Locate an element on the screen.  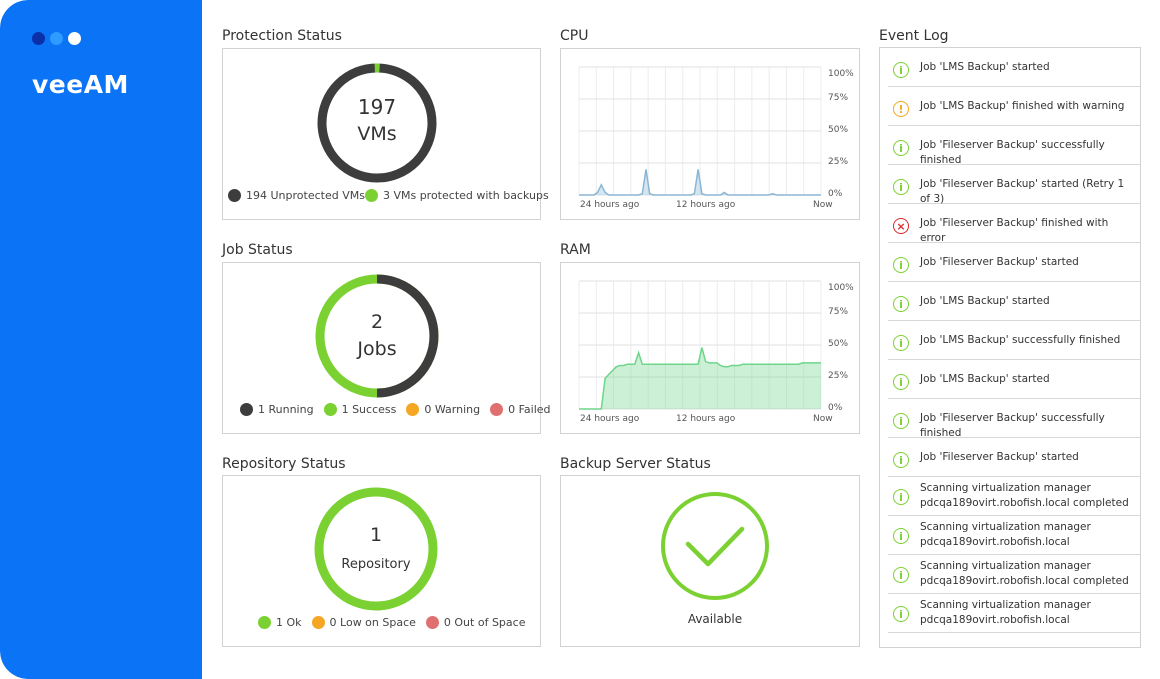
backup-server-status-panel: Available is located at coordinates (710, 561).